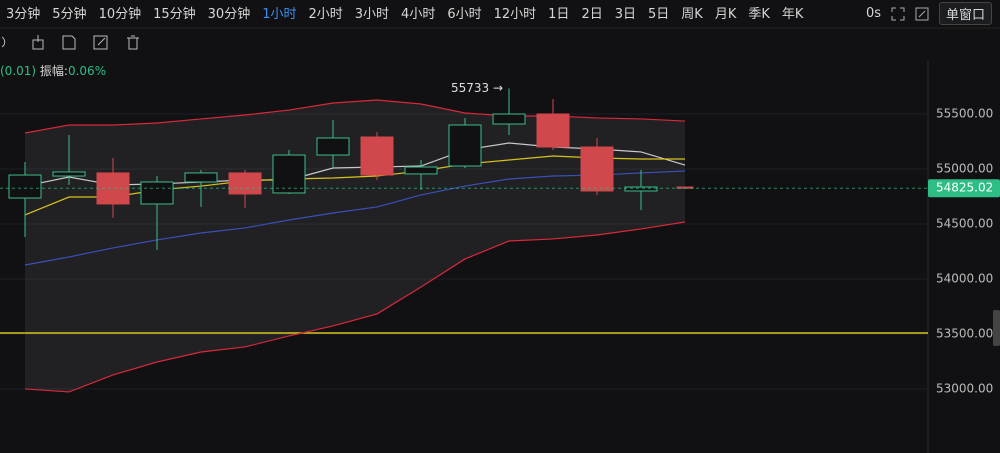 The image size is (1000, 453). I want to click on interval: 3小时, so click(372, 14).